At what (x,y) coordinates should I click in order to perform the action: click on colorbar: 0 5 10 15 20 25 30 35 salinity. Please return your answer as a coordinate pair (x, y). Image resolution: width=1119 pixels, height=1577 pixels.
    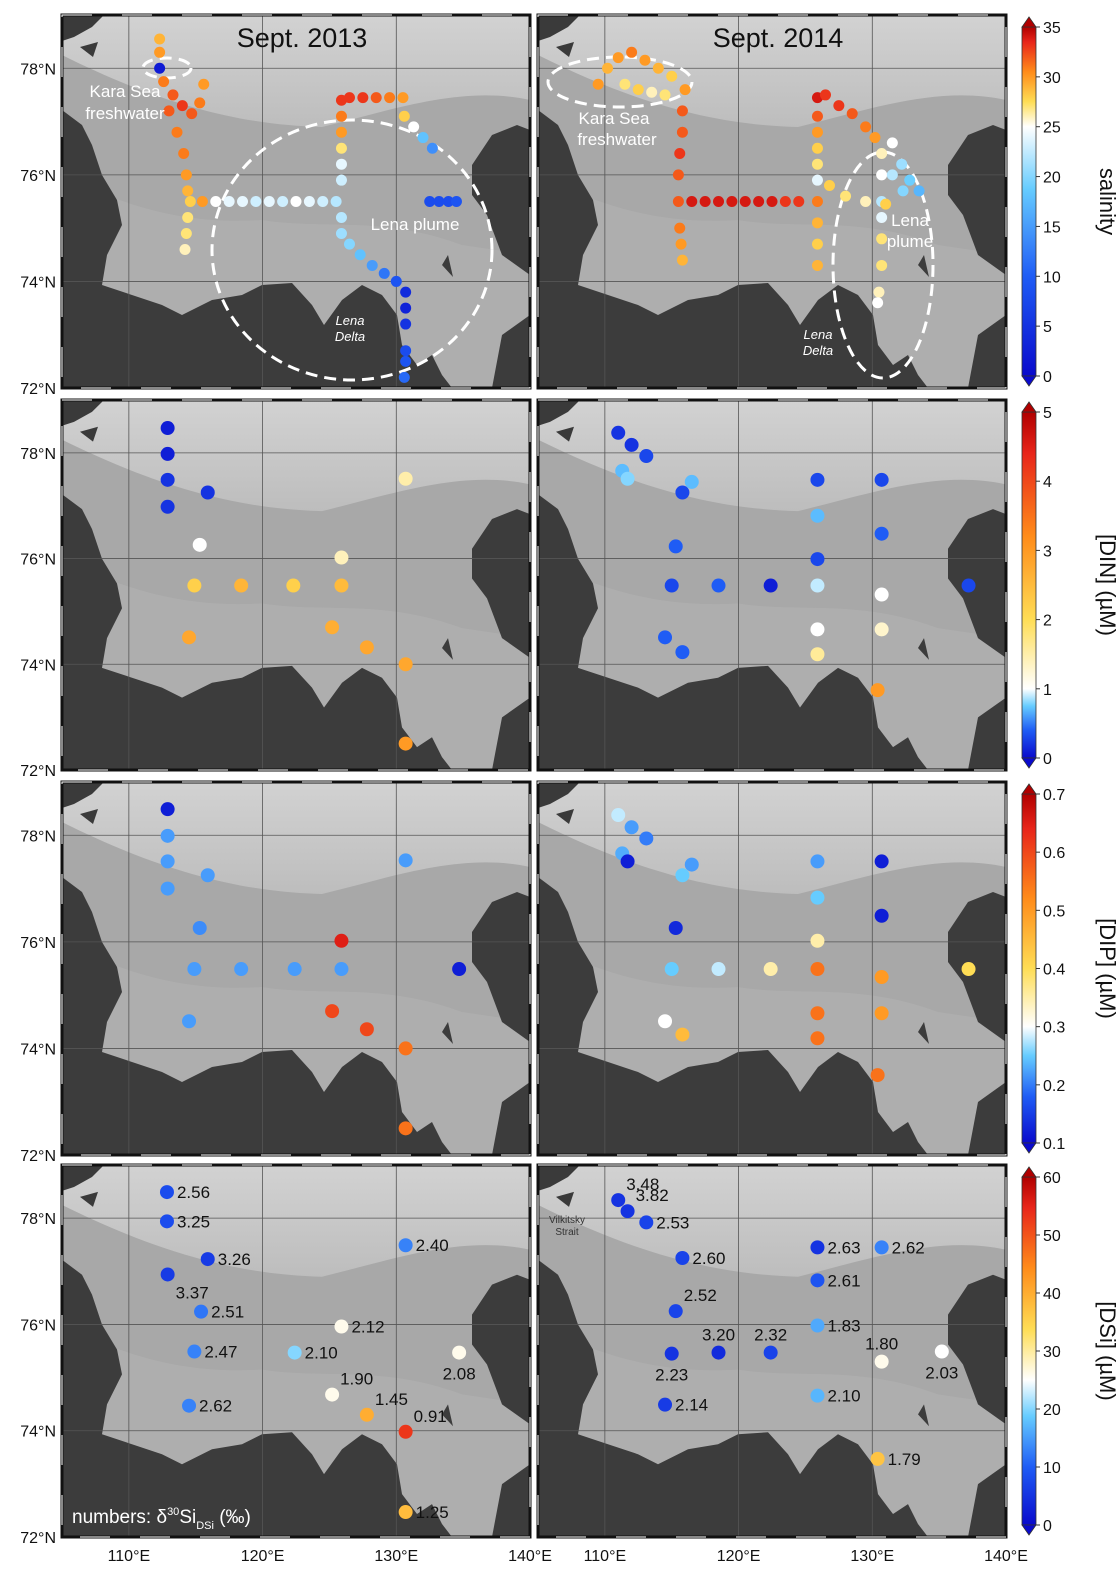
    Looking at the image, I should click on (1070, 201).